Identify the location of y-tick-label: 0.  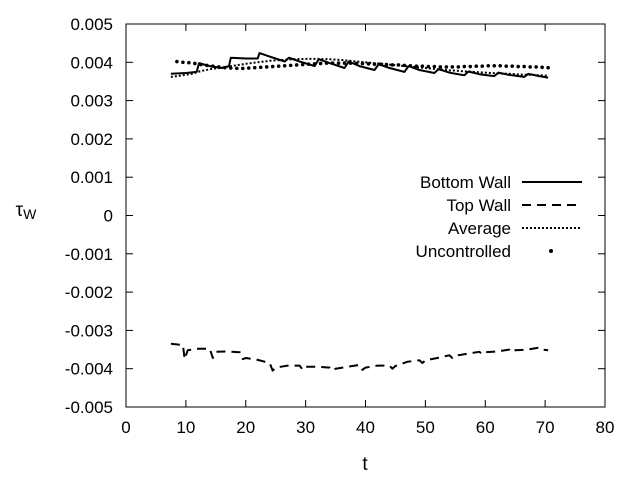
(108, 216).